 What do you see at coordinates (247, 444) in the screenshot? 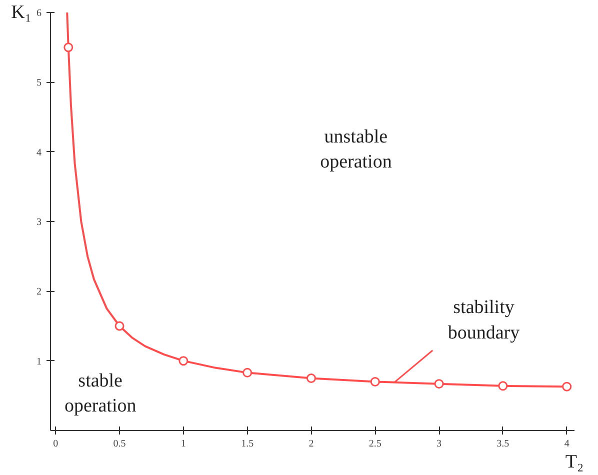
I see `x-tick-label: 1.5` at bounding box center [247, 444].